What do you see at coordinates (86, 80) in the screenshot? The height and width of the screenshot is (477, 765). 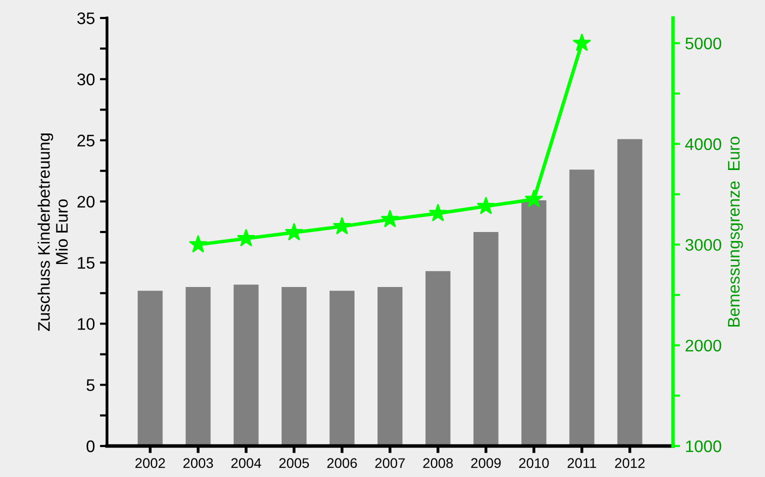 I see `y-tick-label: 30` at bounding box center [86, 80].